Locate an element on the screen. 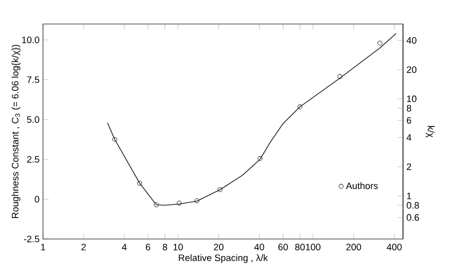  x-tick-label: 400 is located at coordinates (394, 247).